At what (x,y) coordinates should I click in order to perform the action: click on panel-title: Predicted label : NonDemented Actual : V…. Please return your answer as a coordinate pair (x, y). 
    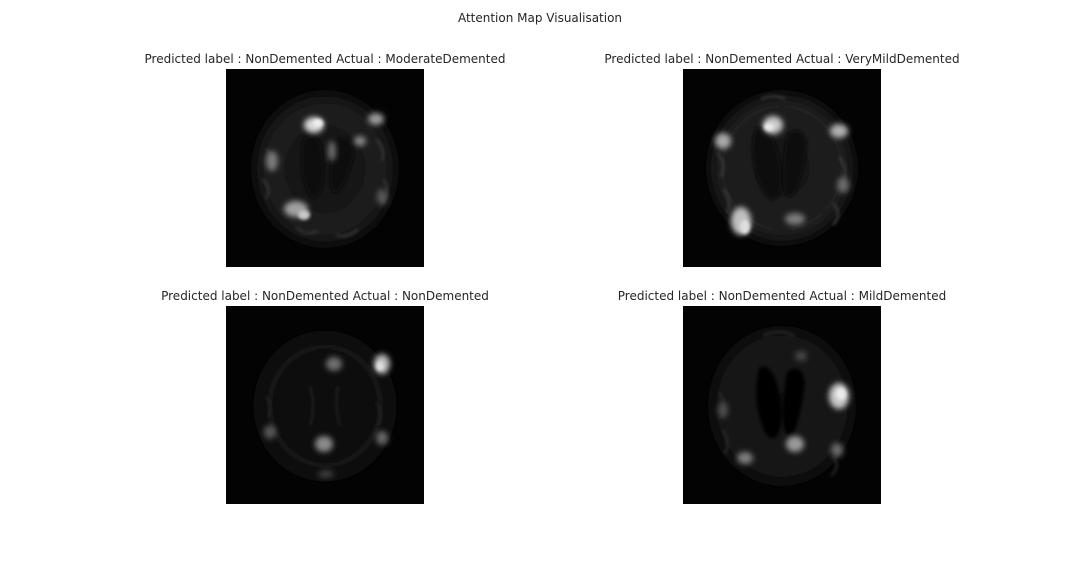
    Looking at the image, I should click on (782, 59).